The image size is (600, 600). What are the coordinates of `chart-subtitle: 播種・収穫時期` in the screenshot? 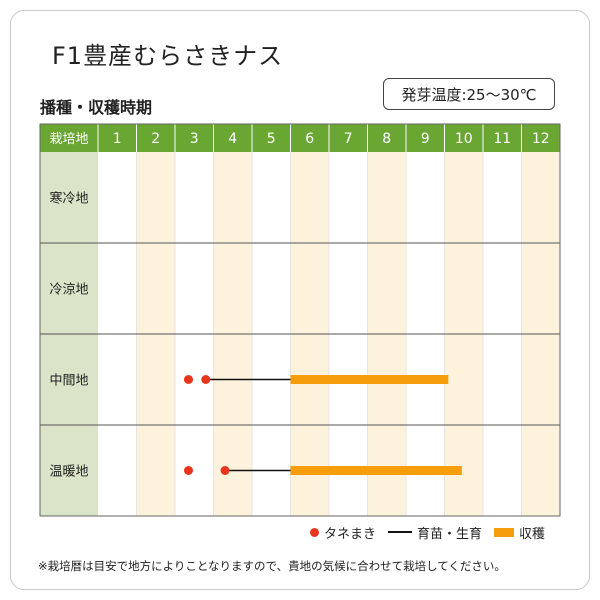 It's located at (96, 107).